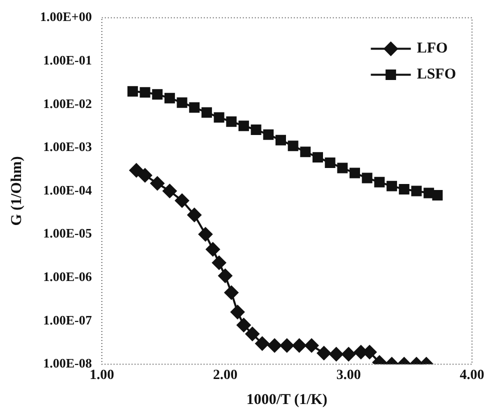  What do you see at coordinates (67, 60) in the screenshot?
I see `y-tick-label: 1.00E-01` at bounding box center [67, 60].